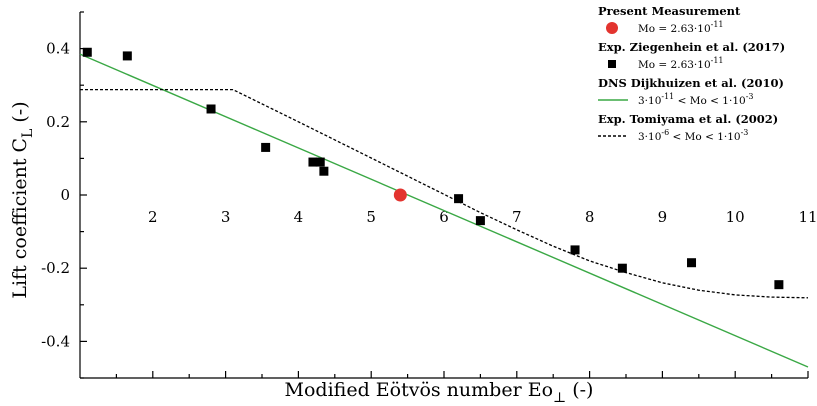  Describe the element at coordinates (612, 28) in the screenshot. I see `legend-symbol-circle` at that location.